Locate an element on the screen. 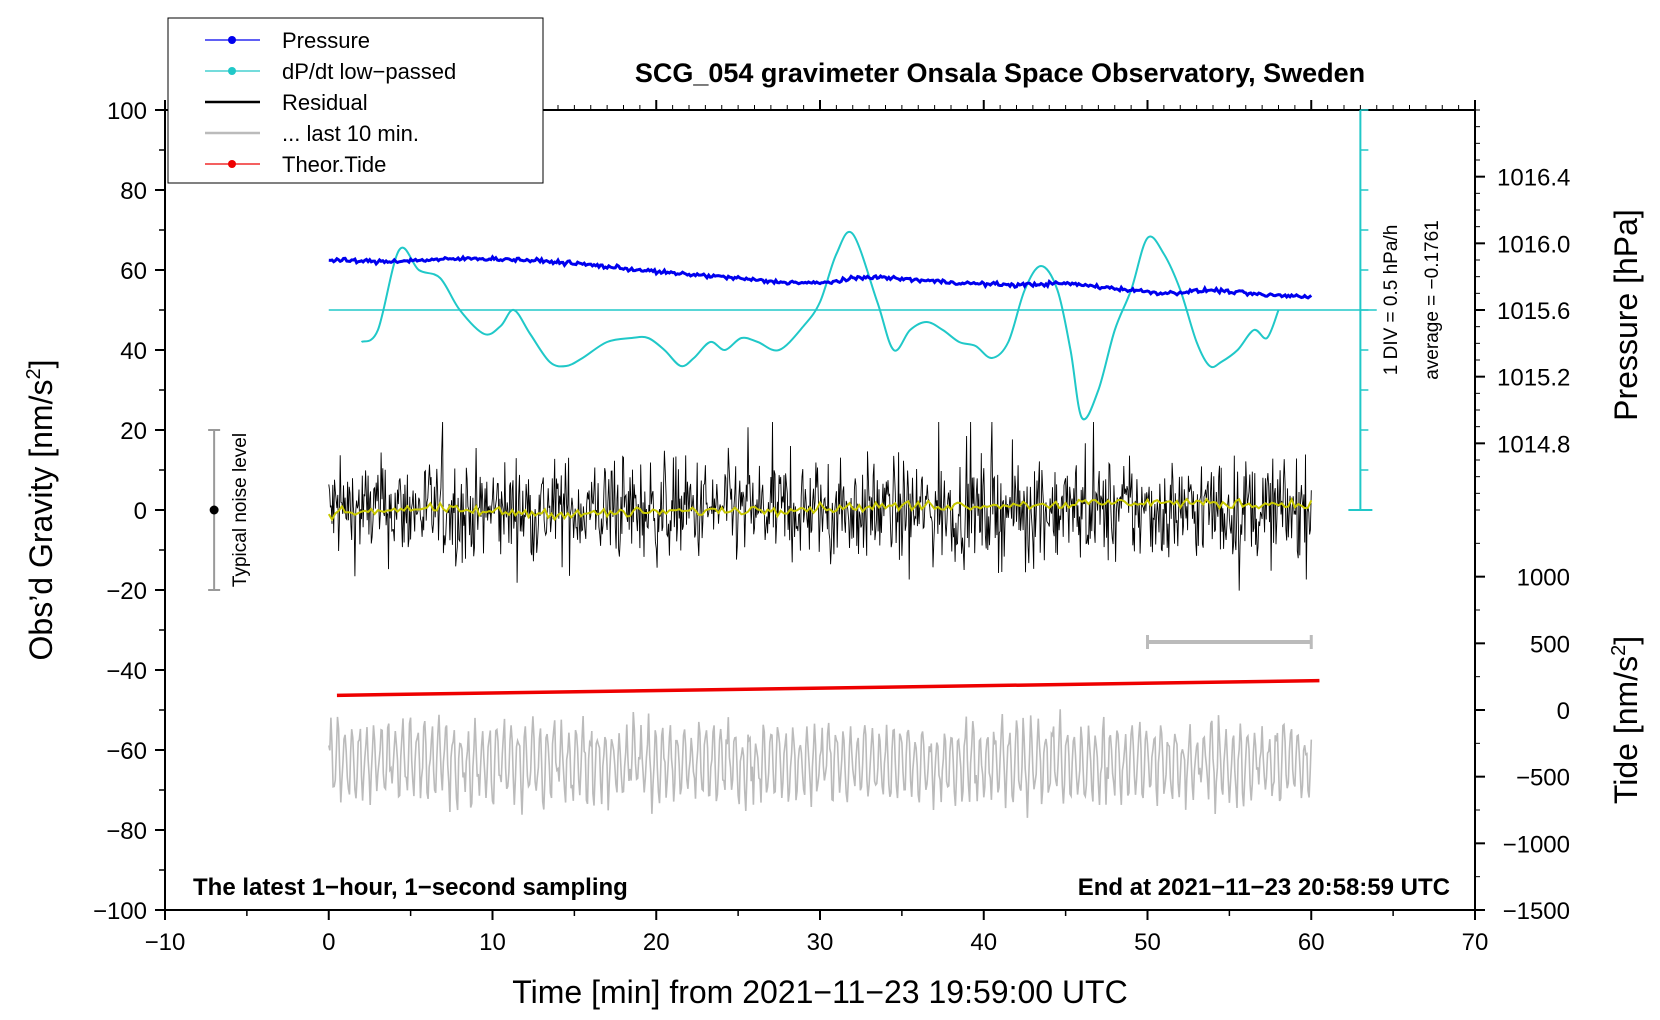 The height and width of the screenshot is (1020, 1660). y-tick-label: 60 is located at coordinates (133, 271).